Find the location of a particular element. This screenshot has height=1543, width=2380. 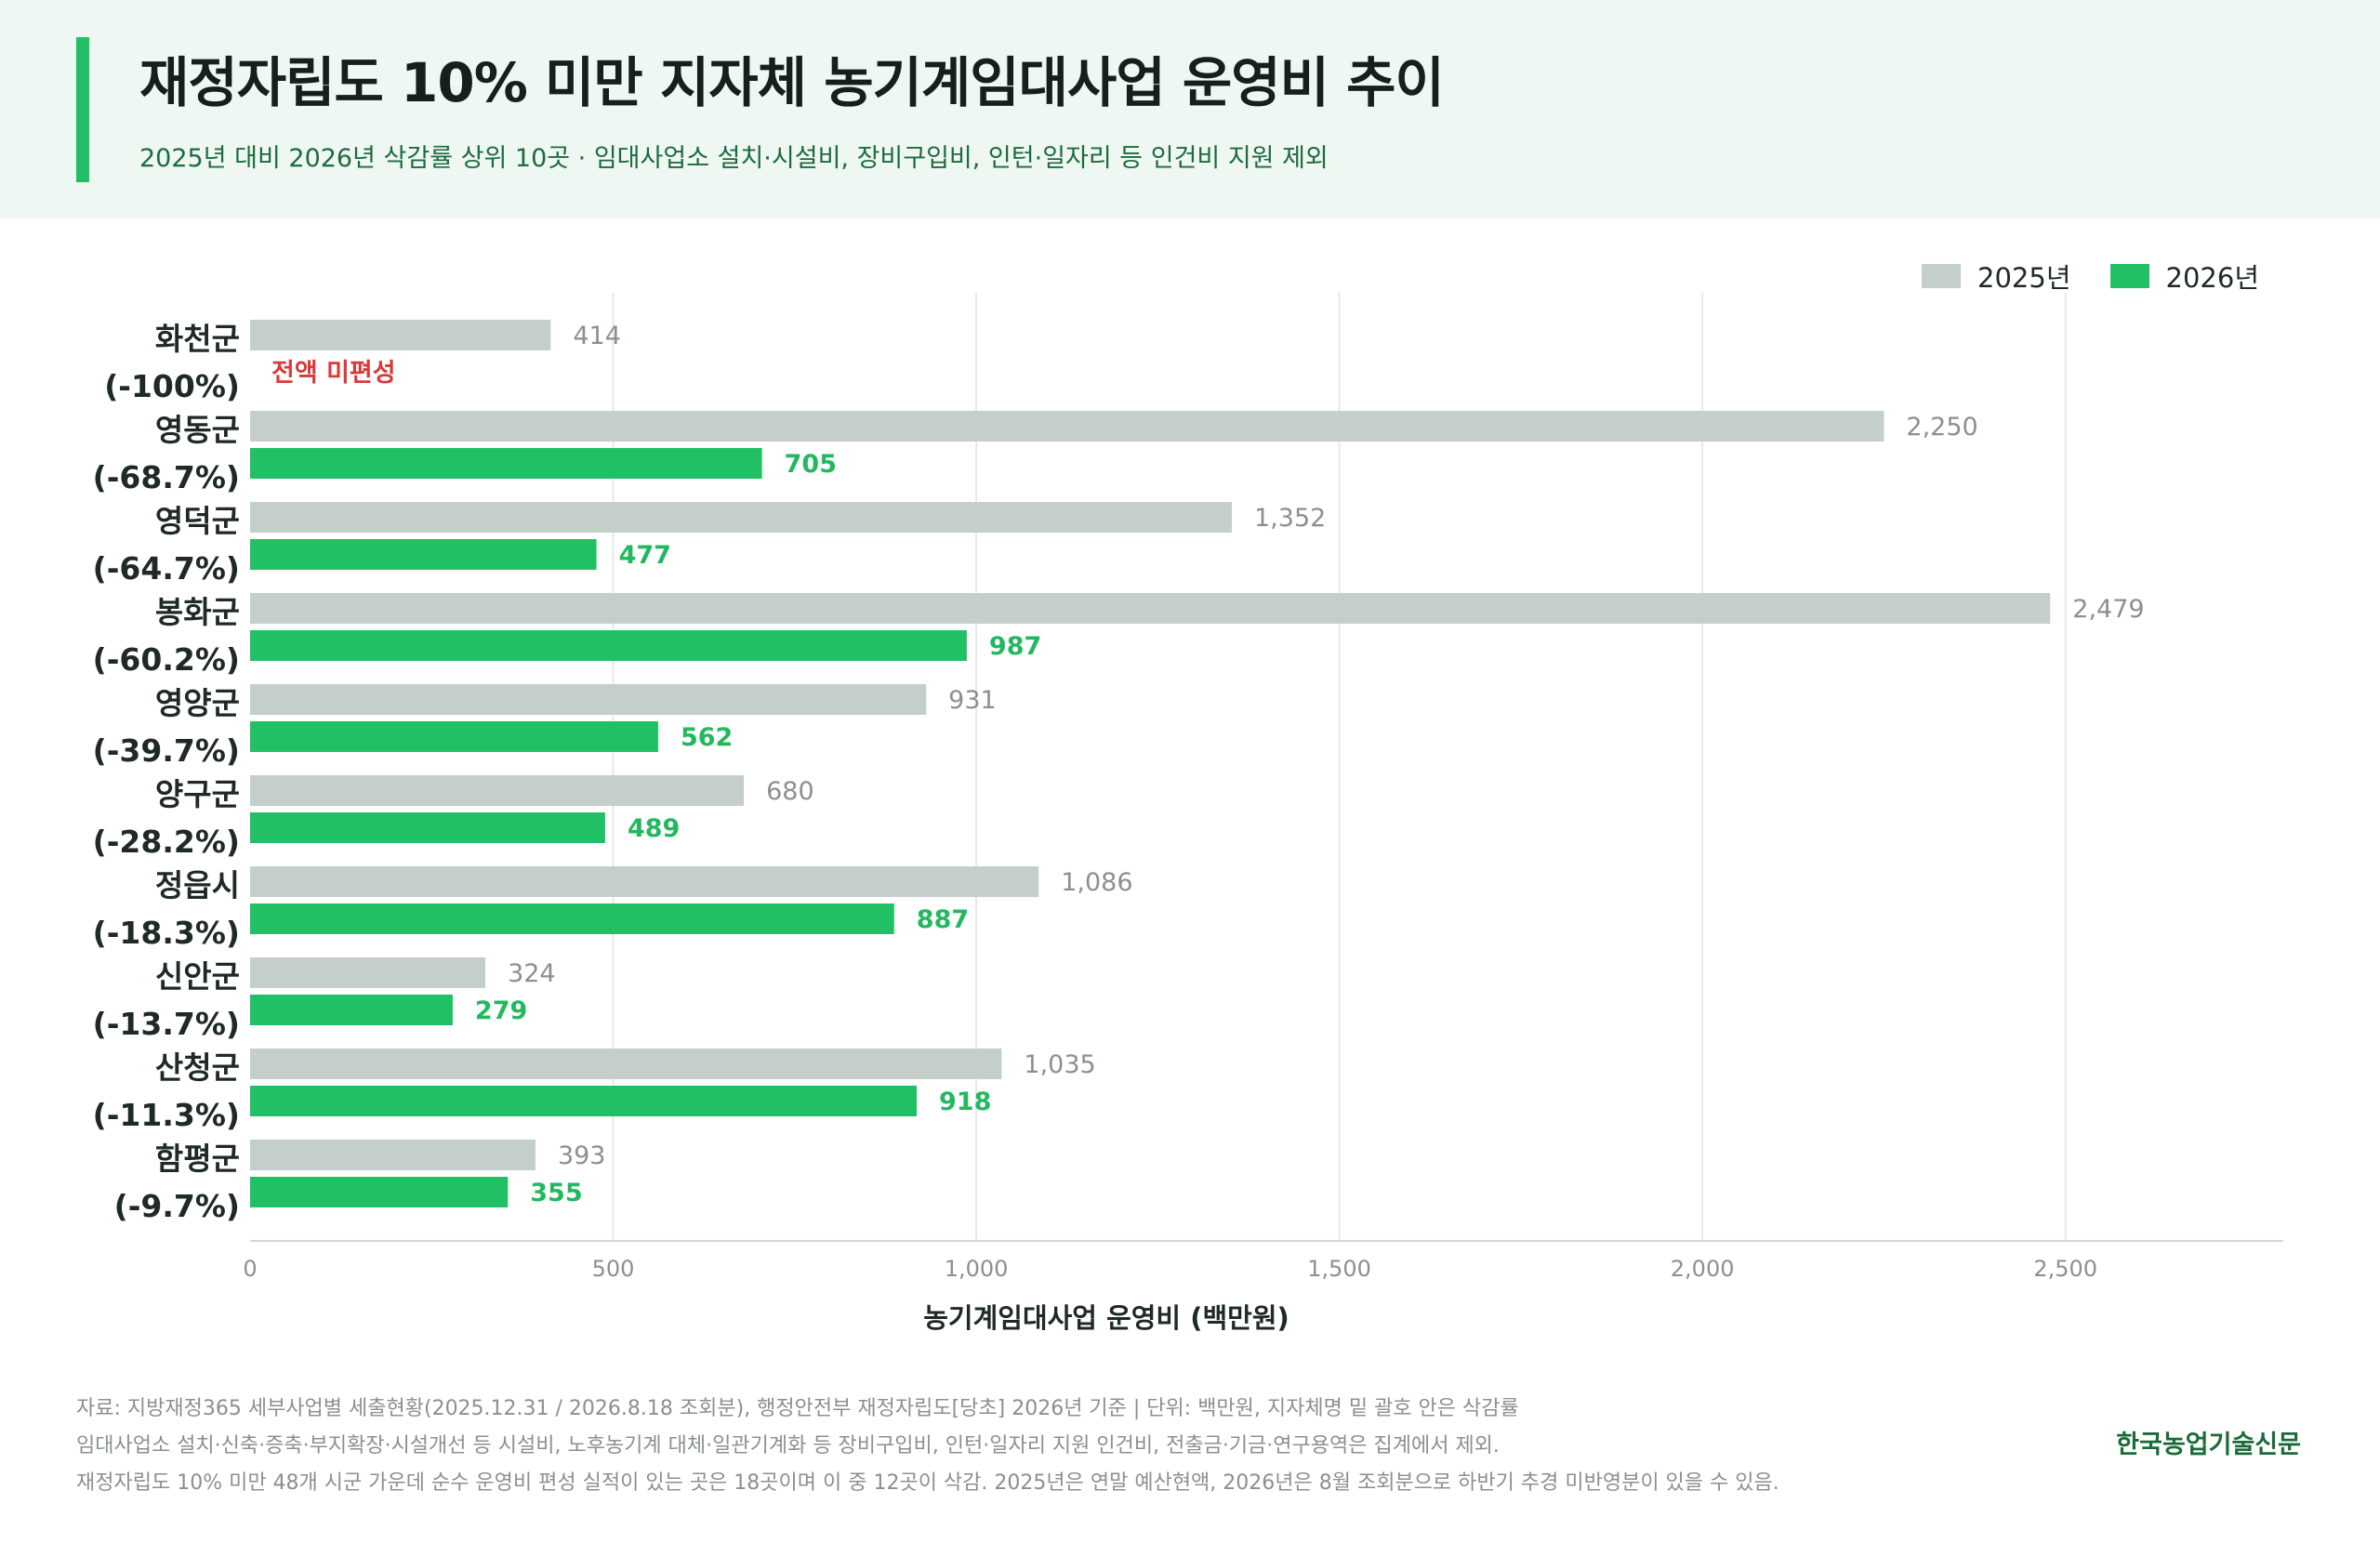

category-change-label: (-18.3%) is located at coordinates (166, 933).